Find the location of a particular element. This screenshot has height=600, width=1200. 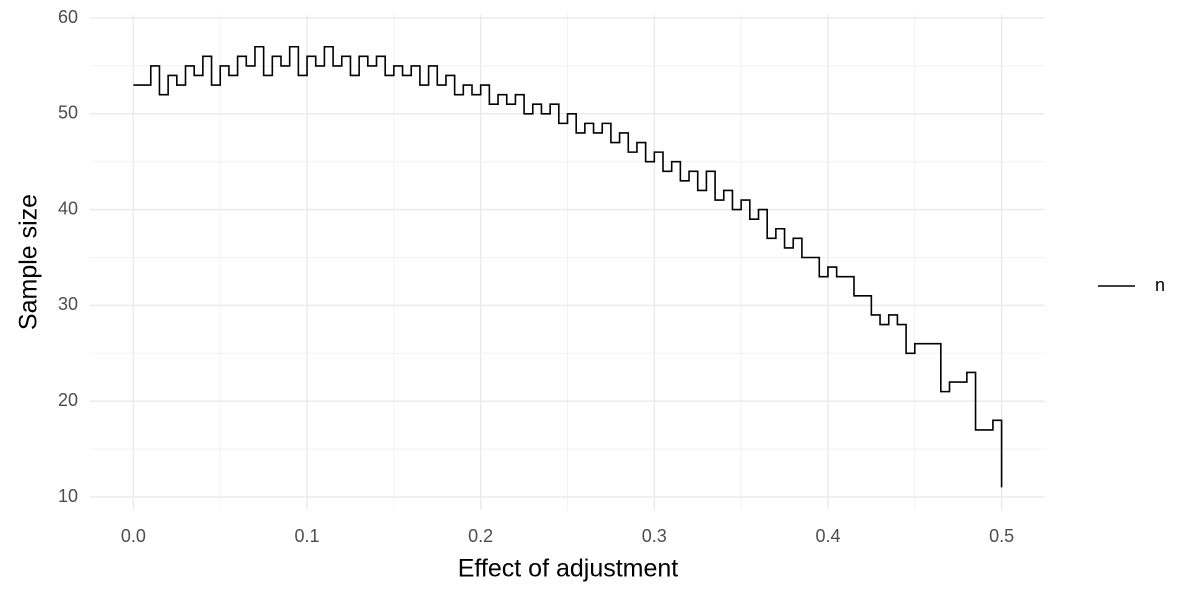

x-tick-label: 0.0 is located at coordinates (133, 536).